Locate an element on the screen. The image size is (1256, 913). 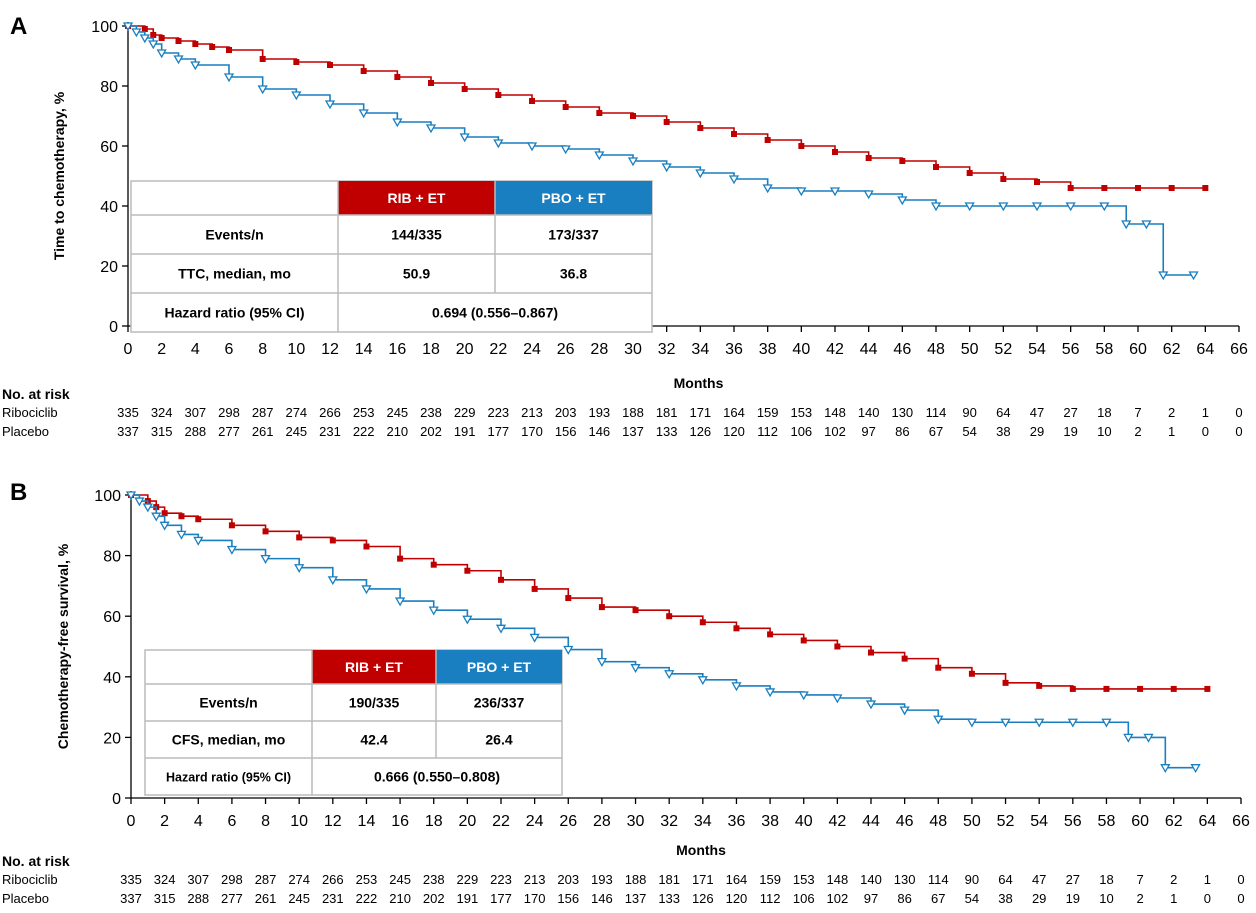
table-row-label: Events/n is located at coordinates (234, 235).